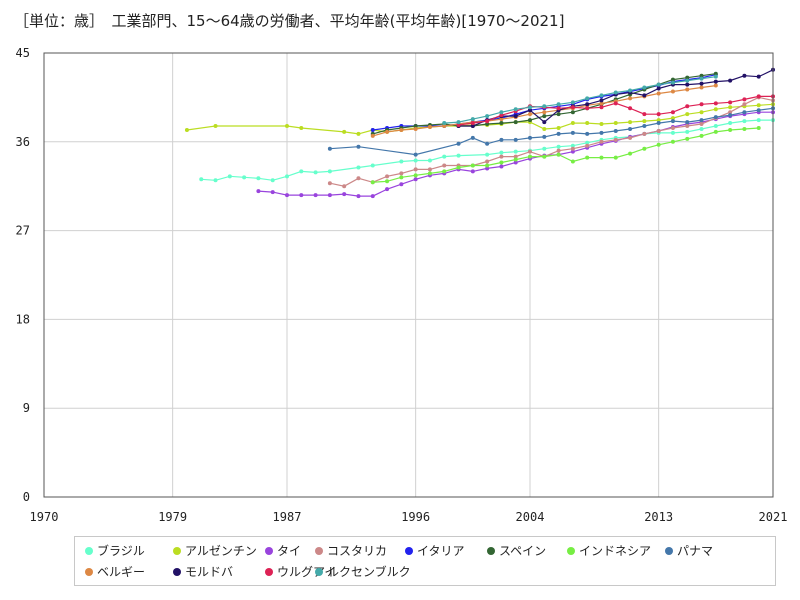 This screenshot has width=800, height=600. What do you see at coordinates (516, 550) in the screenshot?
I see `legend-item: スペイン` at bounding box center [516, 550].